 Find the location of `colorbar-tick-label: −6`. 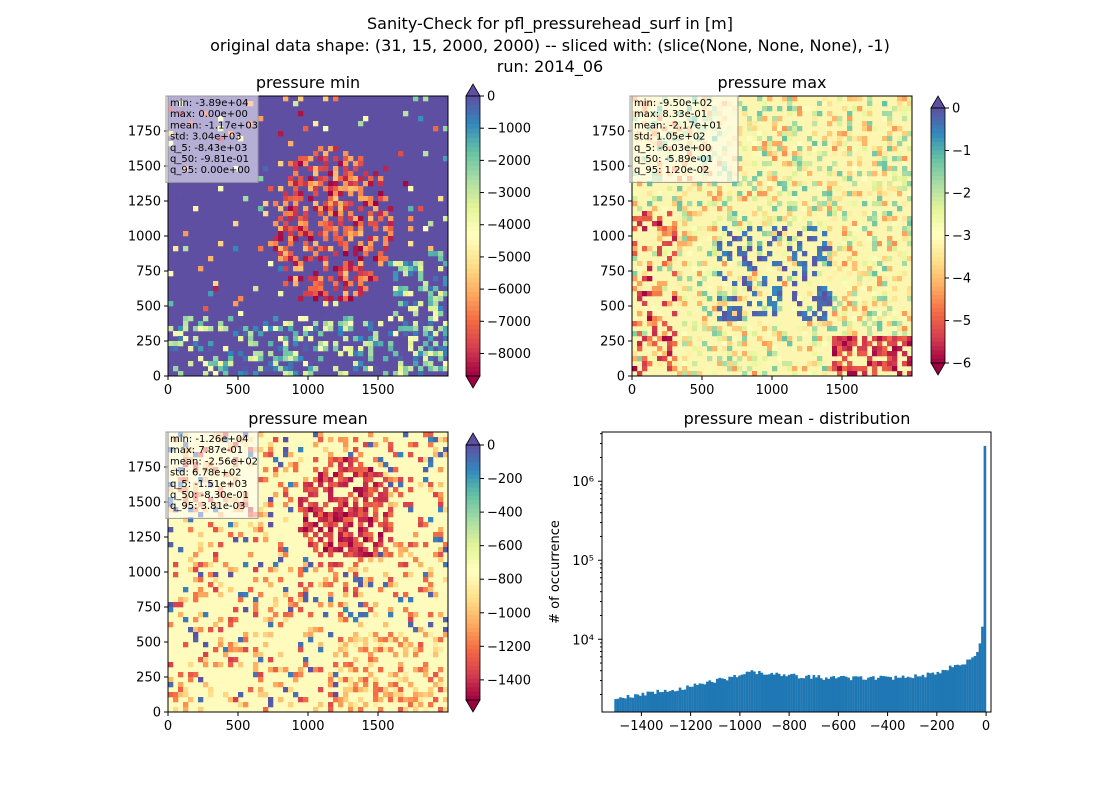

colorbar-tick-label: −6 is located at coordinates (961, 364).